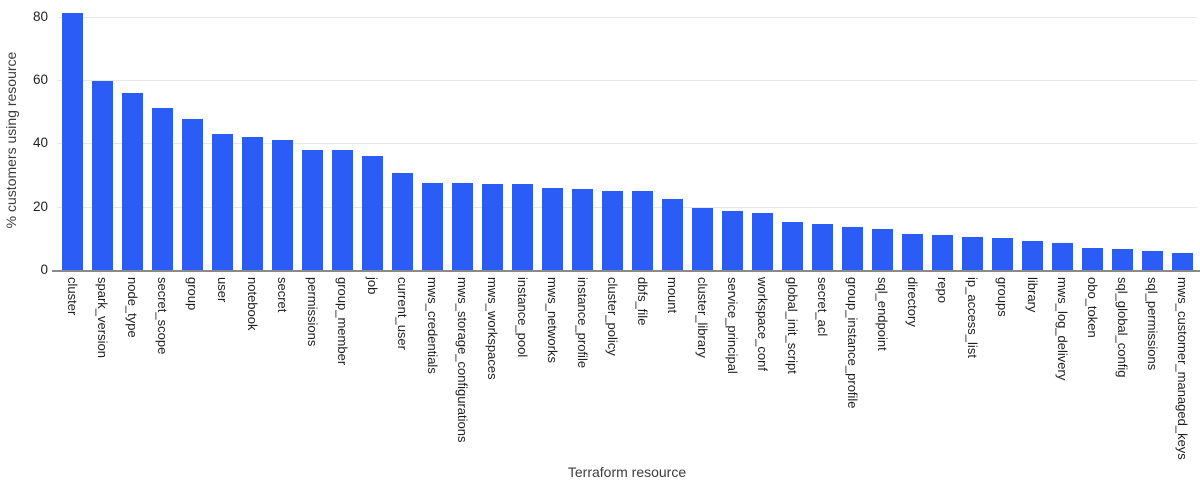 The width and height of the screenshot is (1200, 493). What do you see at coordinates (192, 294) in the screenshot?
I see `x-tick-label-group: group` at bounding box center [192, 294].